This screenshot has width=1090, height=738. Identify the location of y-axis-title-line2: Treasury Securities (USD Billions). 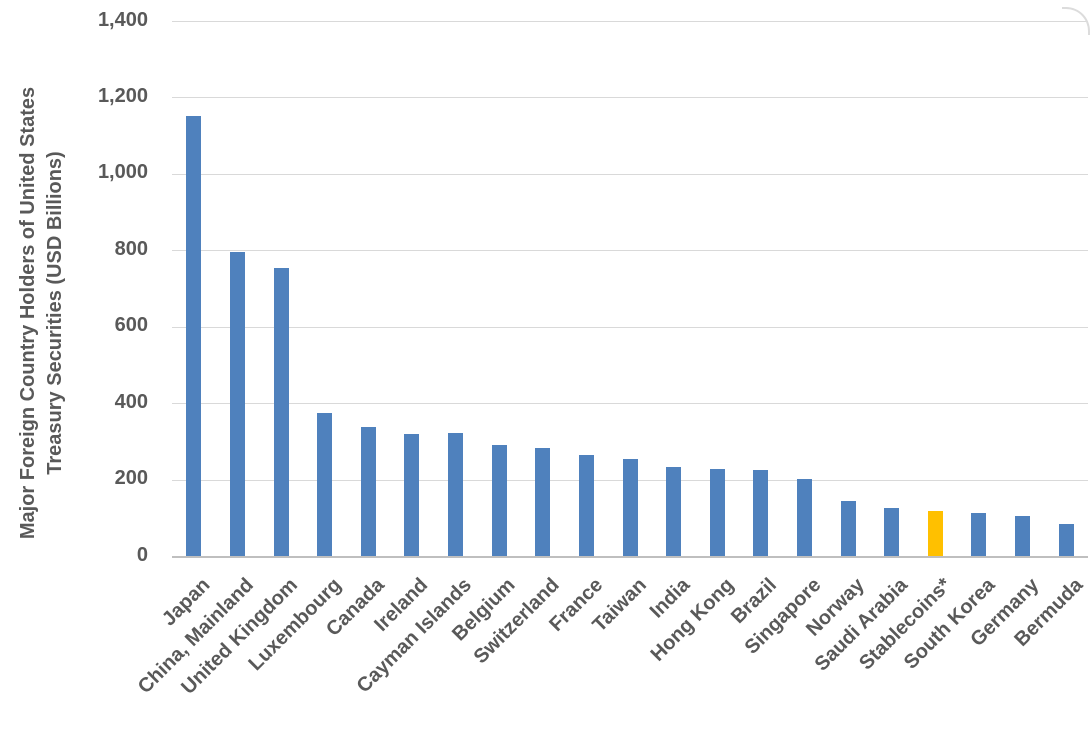
(55, 313).